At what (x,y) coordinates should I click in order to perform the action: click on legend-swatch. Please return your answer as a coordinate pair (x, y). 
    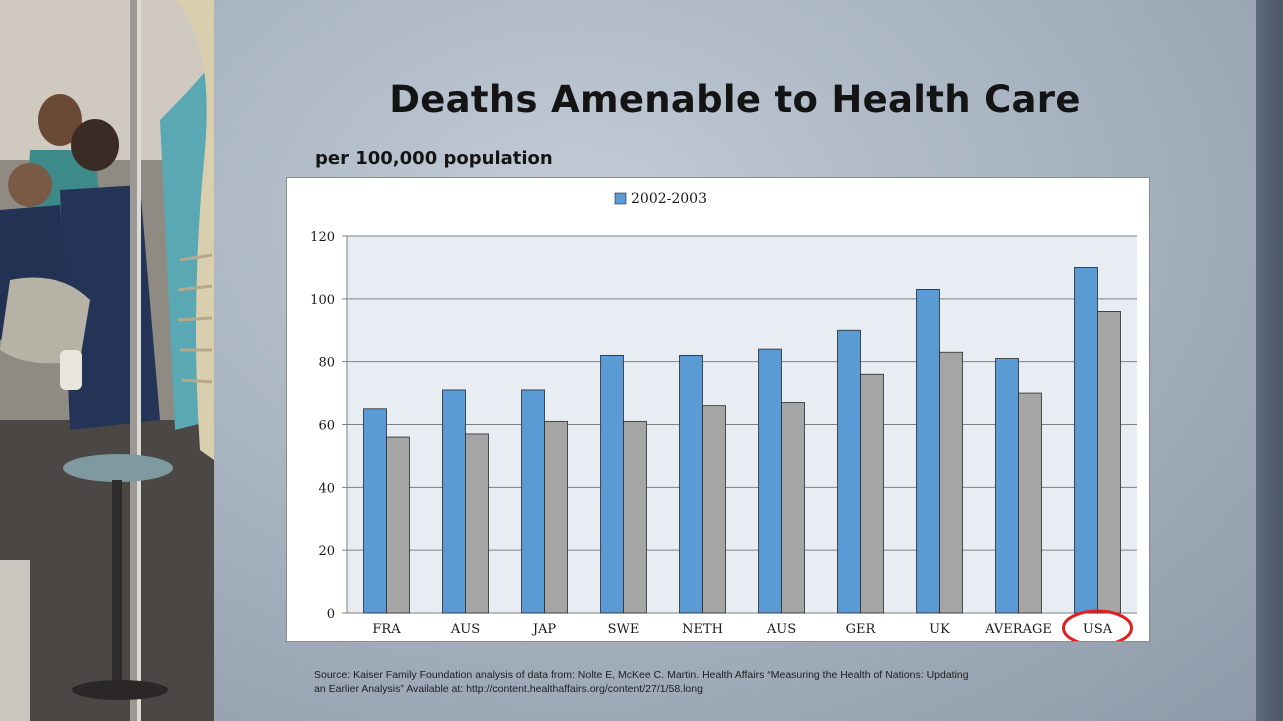
    Looking at the image, I should click on (620, 198).